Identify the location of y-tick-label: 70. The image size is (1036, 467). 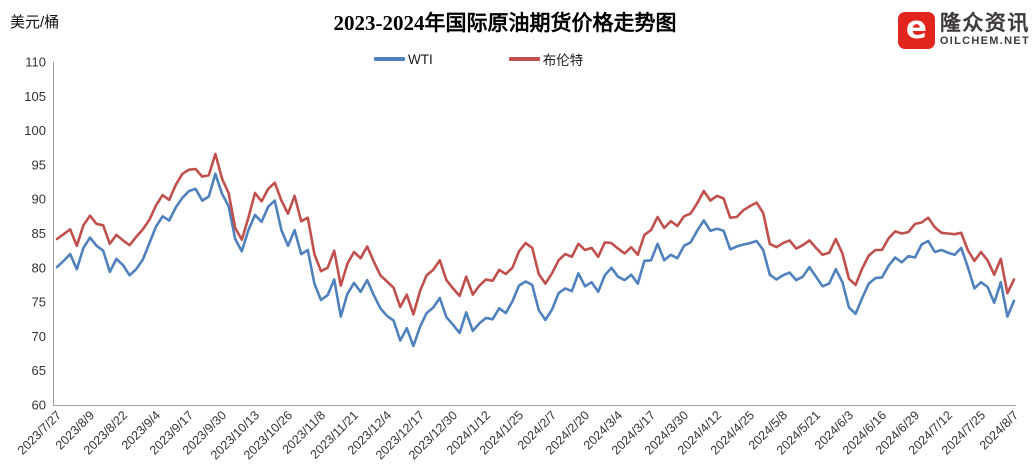
(39, 336).